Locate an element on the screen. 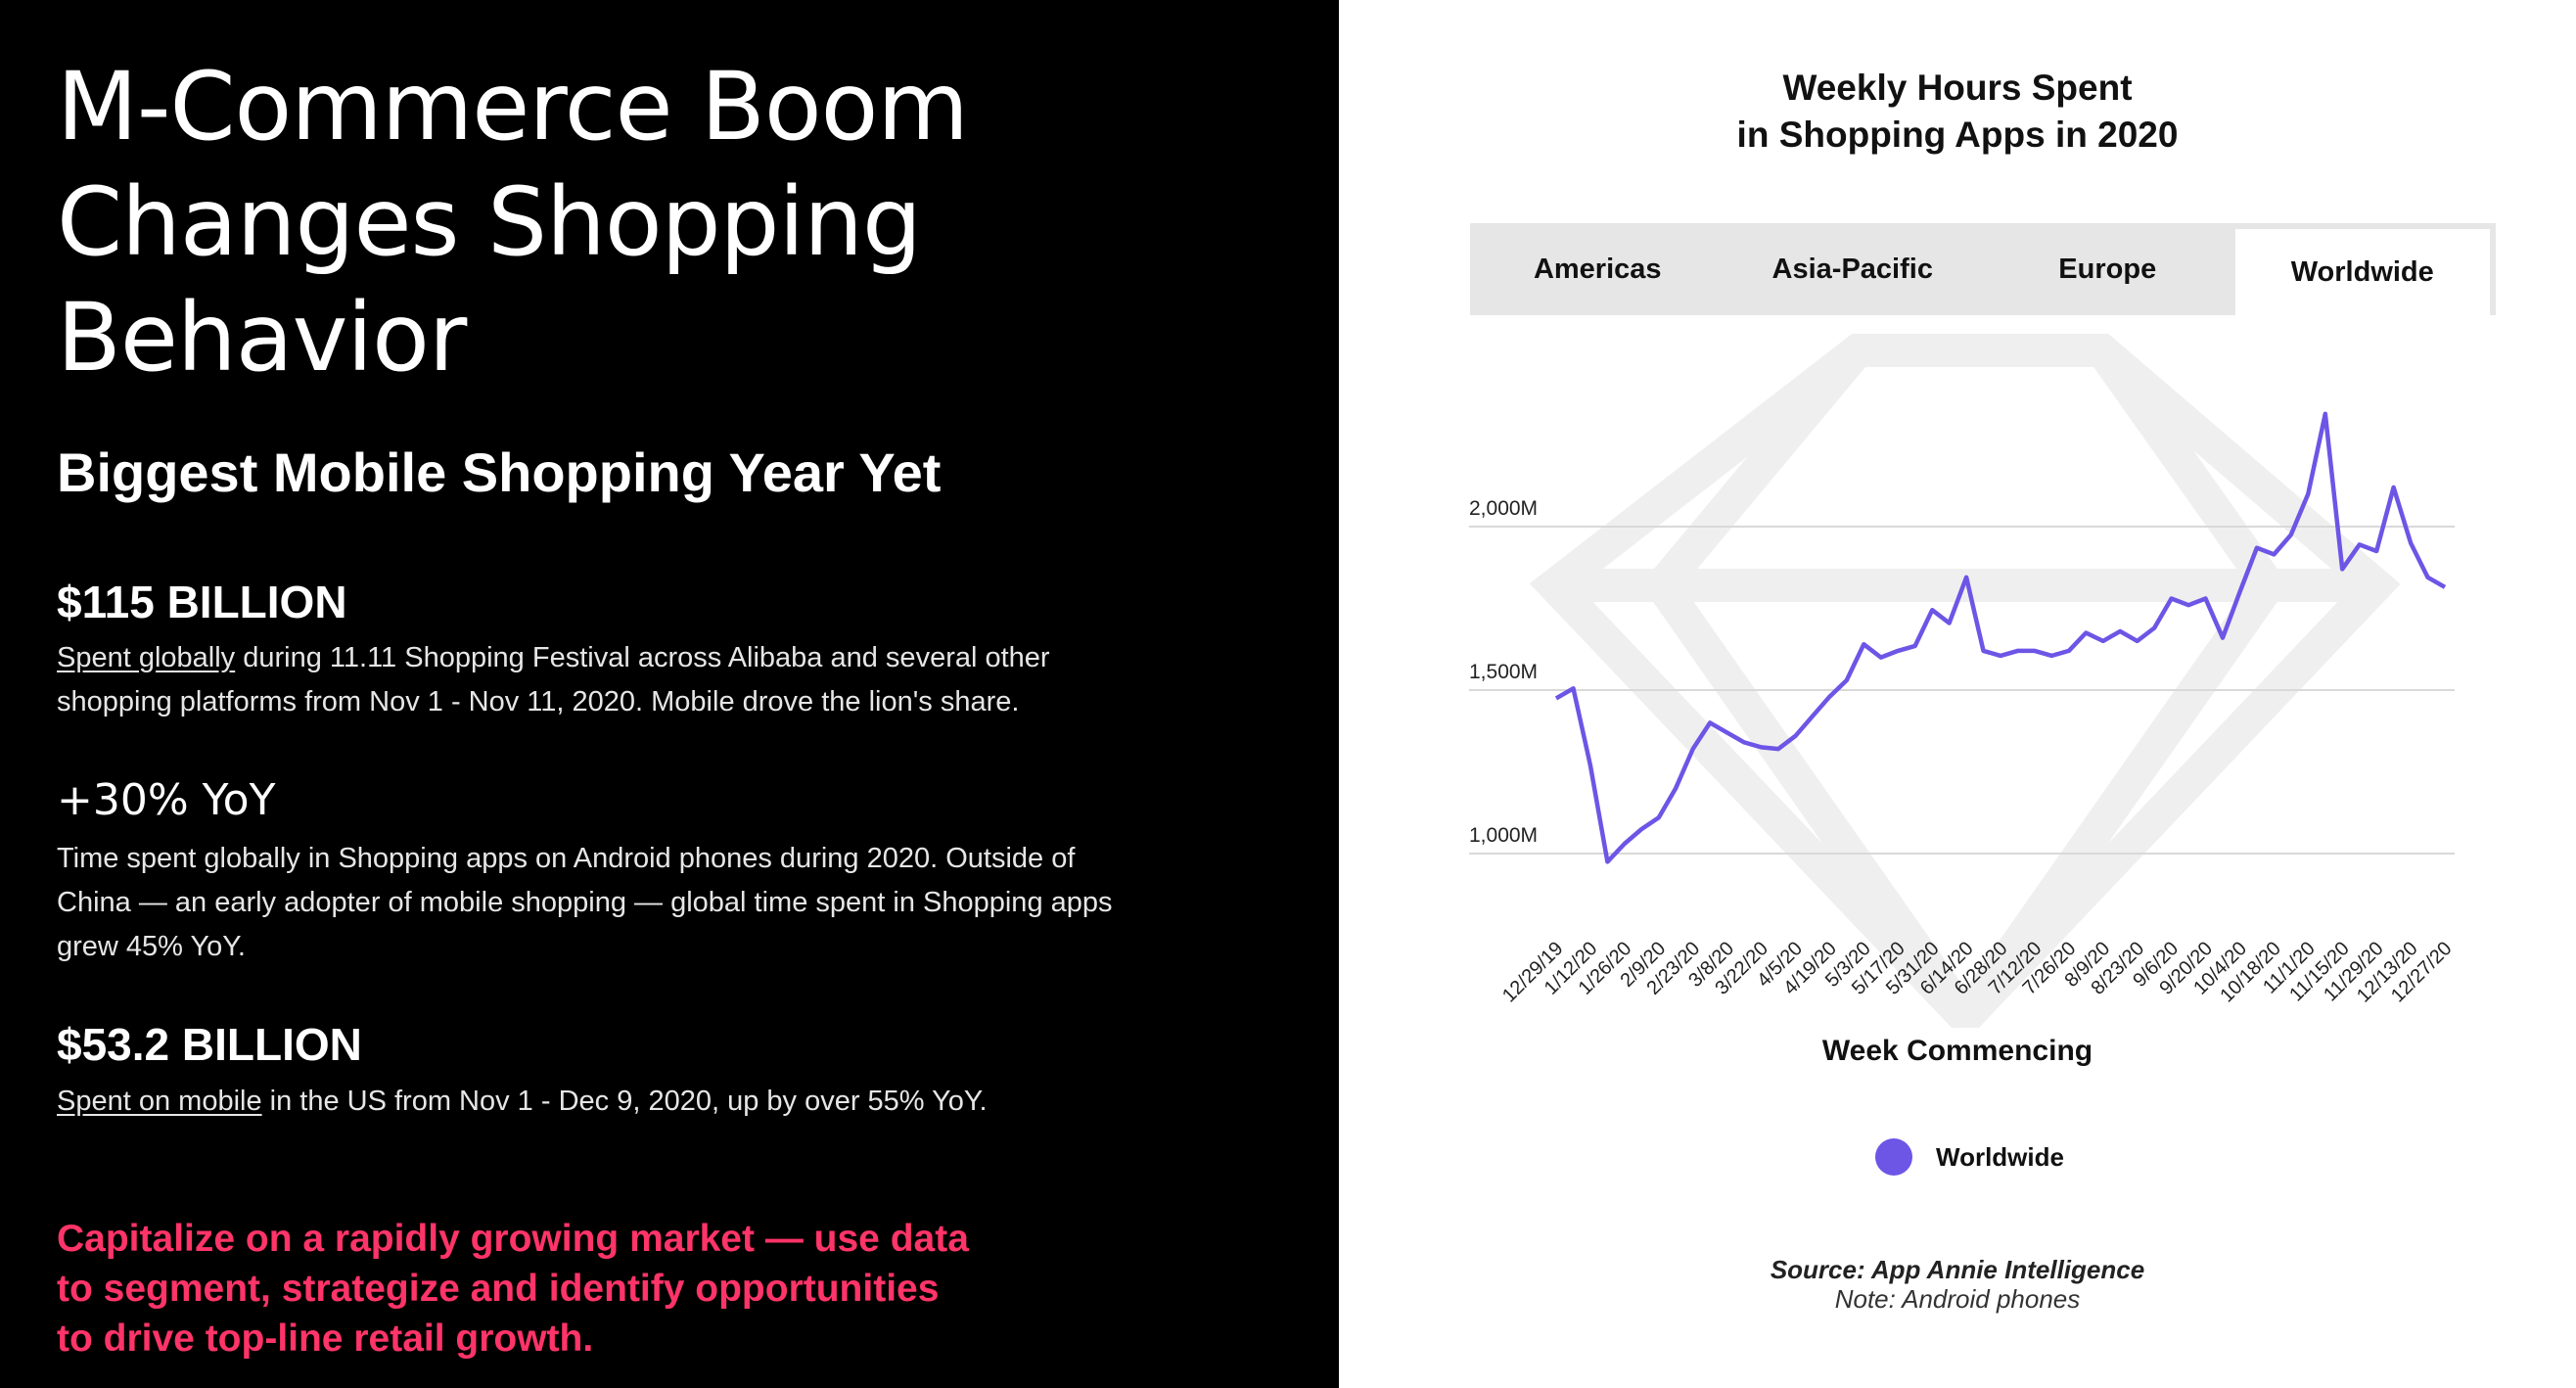 This screenshot has width=2576, height=1388. y-axis: 1,000M 1,500M 2,000M is located at coordinates (1503, 672).